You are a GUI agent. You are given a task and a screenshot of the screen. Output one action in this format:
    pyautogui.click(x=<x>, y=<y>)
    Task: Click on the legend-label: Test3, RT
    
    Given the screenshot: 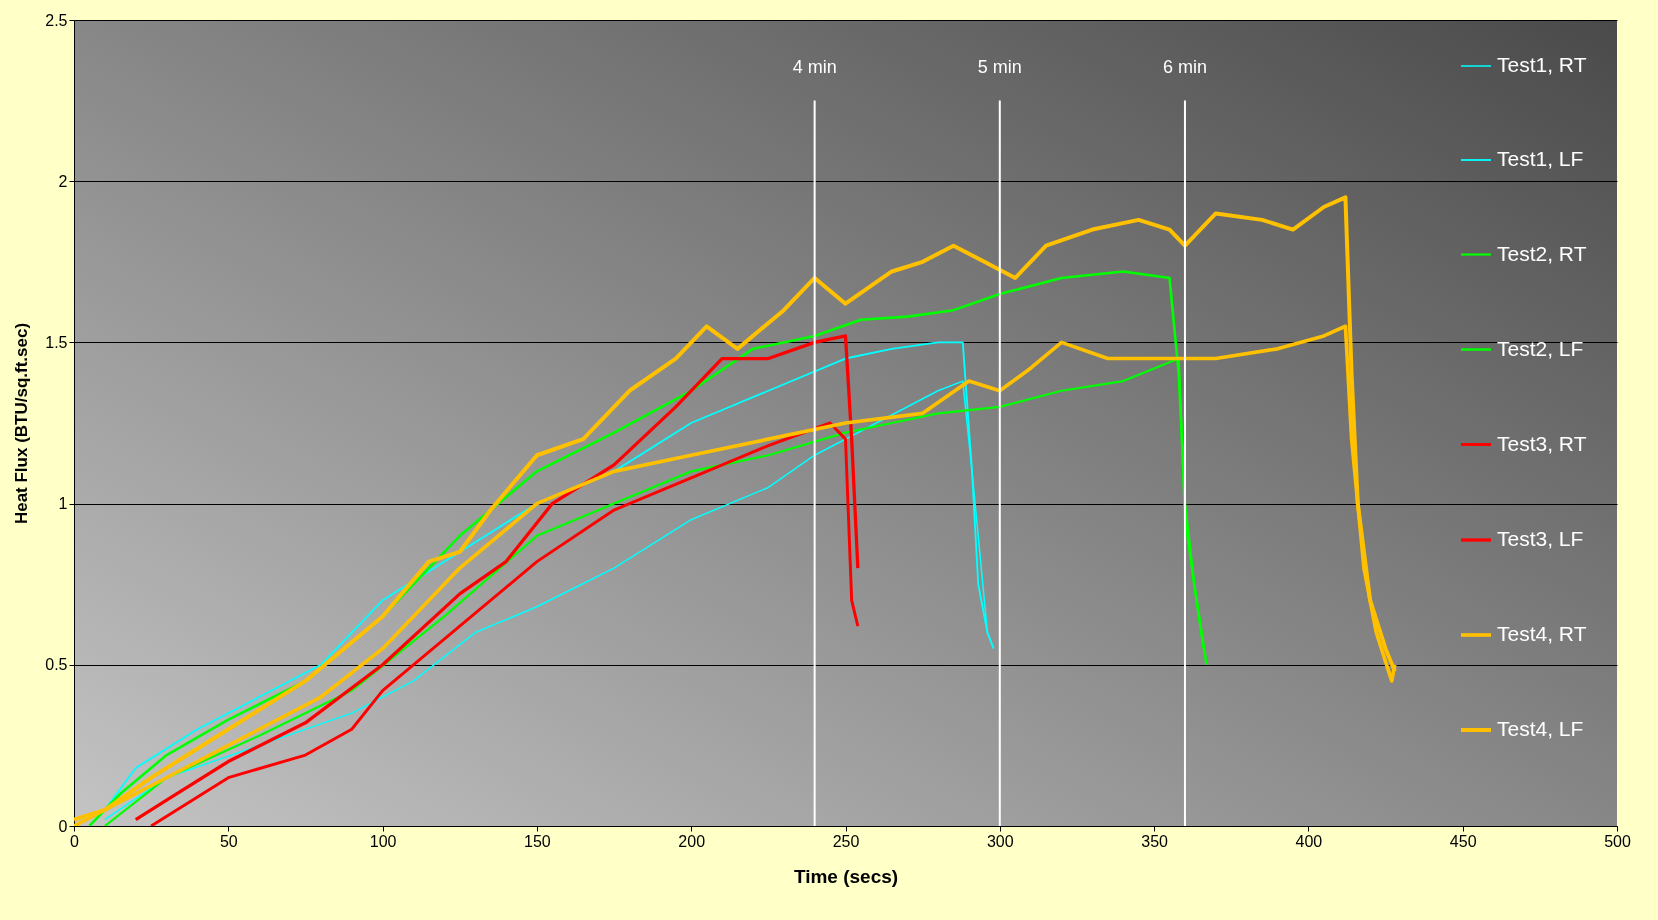 What is the action you would take?
    pyautogui.click(x=1542, y=443)
    